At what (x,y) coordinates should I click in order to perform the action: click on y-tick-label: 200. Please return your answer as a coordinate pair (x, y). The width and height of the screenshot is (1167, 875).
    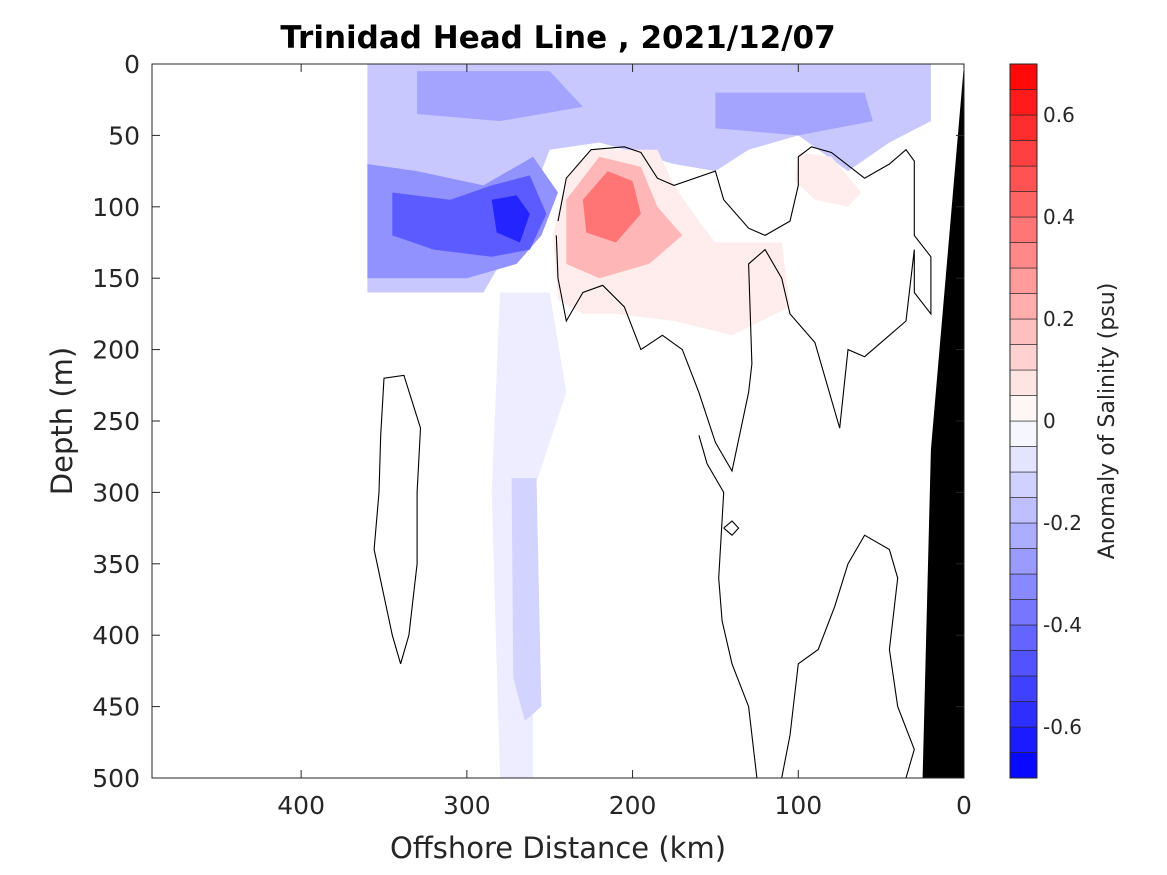
    Looking at the image, I should click on (116, 350).